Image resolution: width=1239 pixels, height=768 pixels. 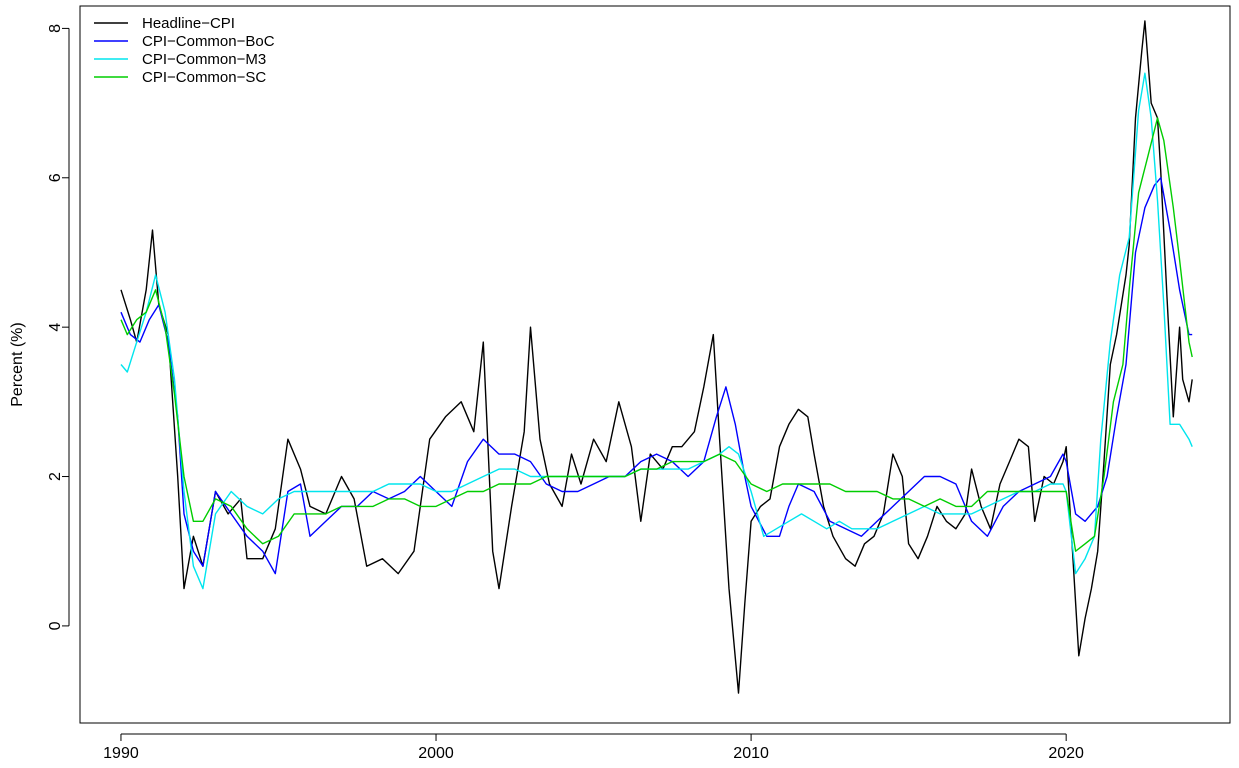 I want to click on legend-label: Headline−CPI, so click(x=188, y=23).